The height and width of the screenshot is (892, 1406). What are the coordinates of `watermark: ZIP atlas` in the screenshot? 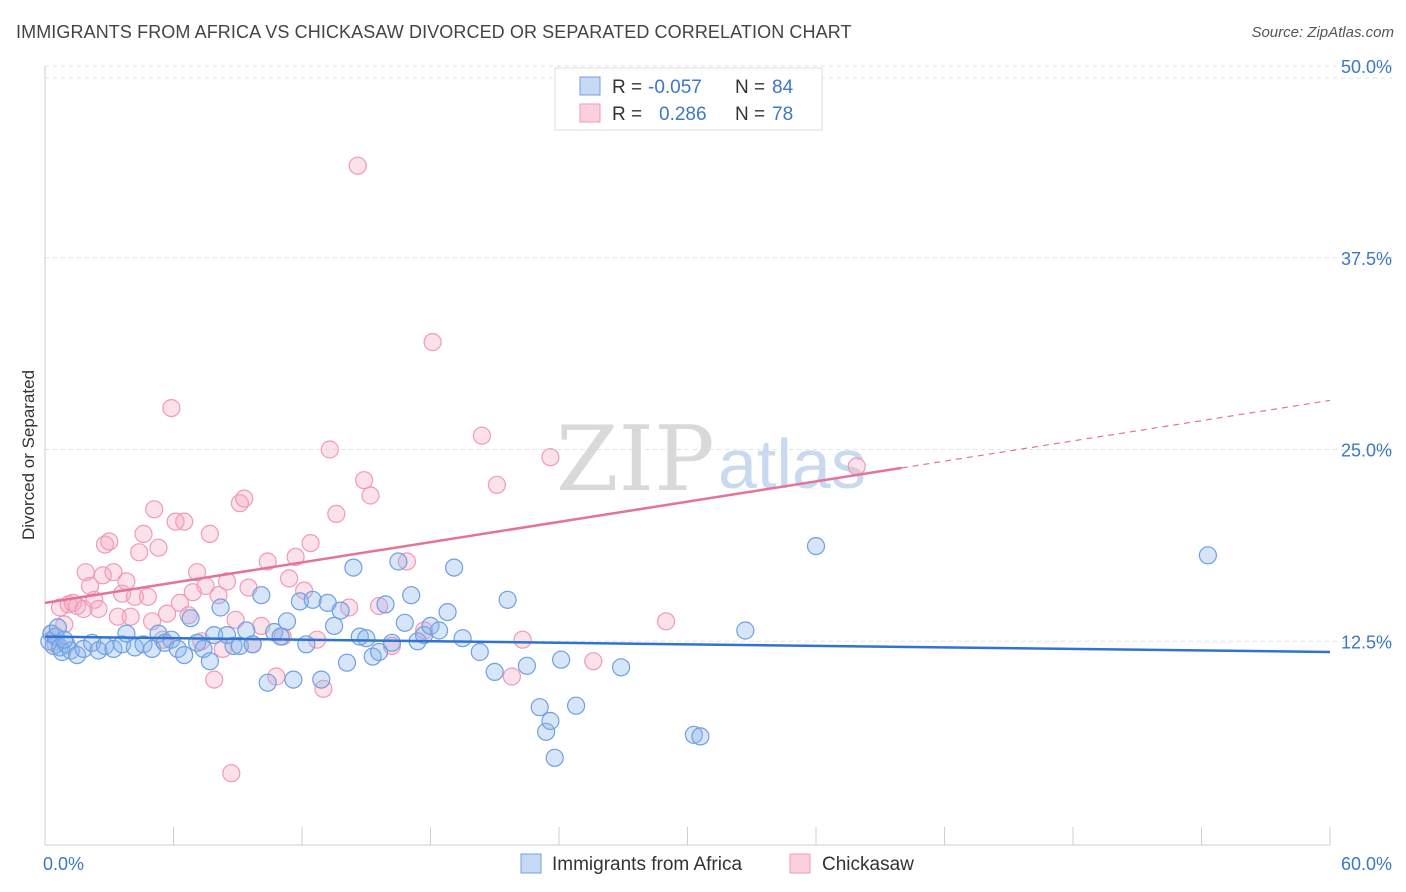 It's located at (711, 459).